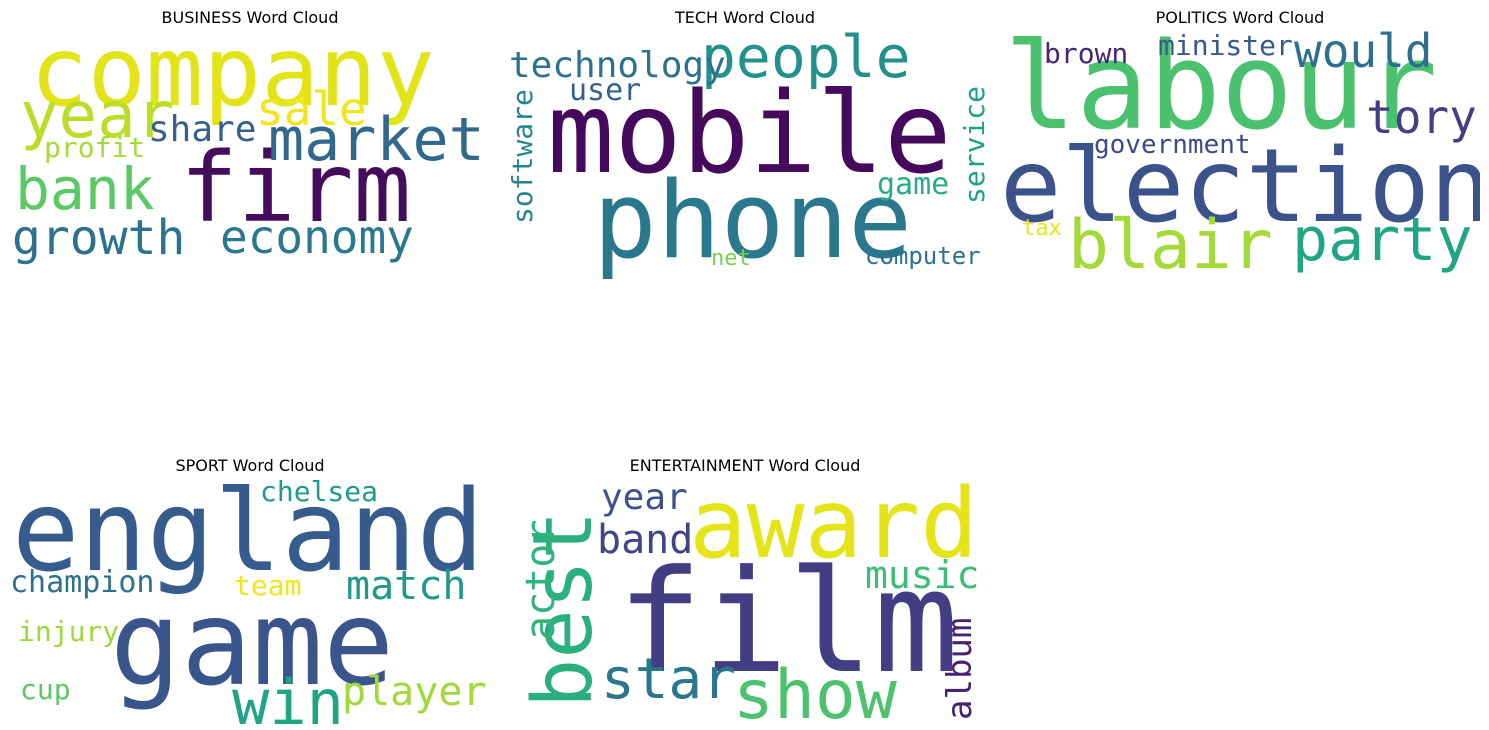  What do you see at coordinates (1240, 186) in the screenshot?
I see `cloud-word-election: election` at bounding box center [1240, 186].